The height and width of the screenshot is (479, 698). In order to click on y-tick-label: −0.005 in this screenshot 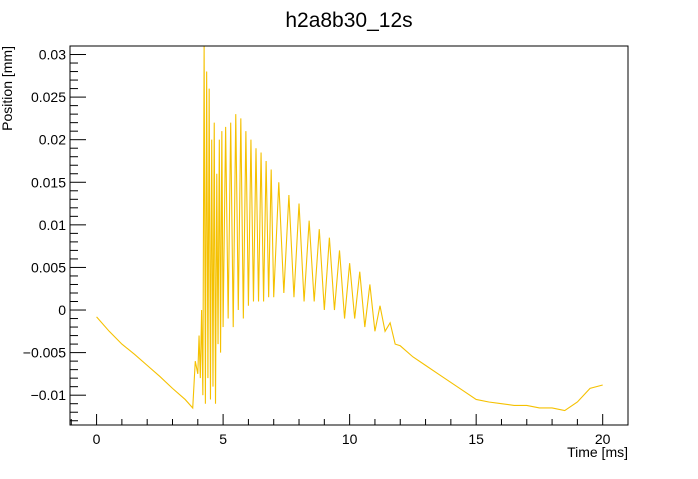, I will do `click(44, 353)`.